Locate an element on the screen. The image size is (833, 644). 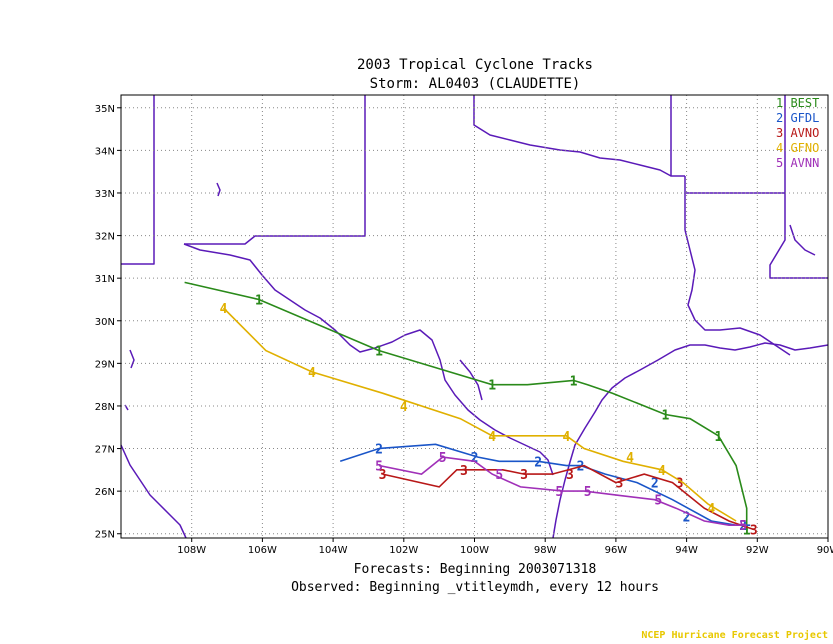
series-avno: 3 3 3 3 3 3 3 is located at coordinates (568, 501).